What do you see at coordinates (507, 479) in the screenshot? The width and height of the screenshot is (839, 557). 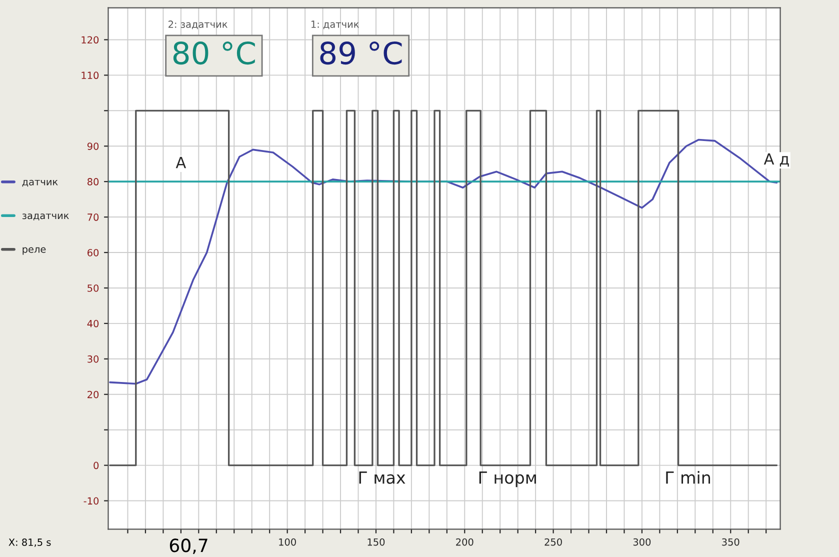 I see `annotation: Г норм` at bounding box center [507, 479].